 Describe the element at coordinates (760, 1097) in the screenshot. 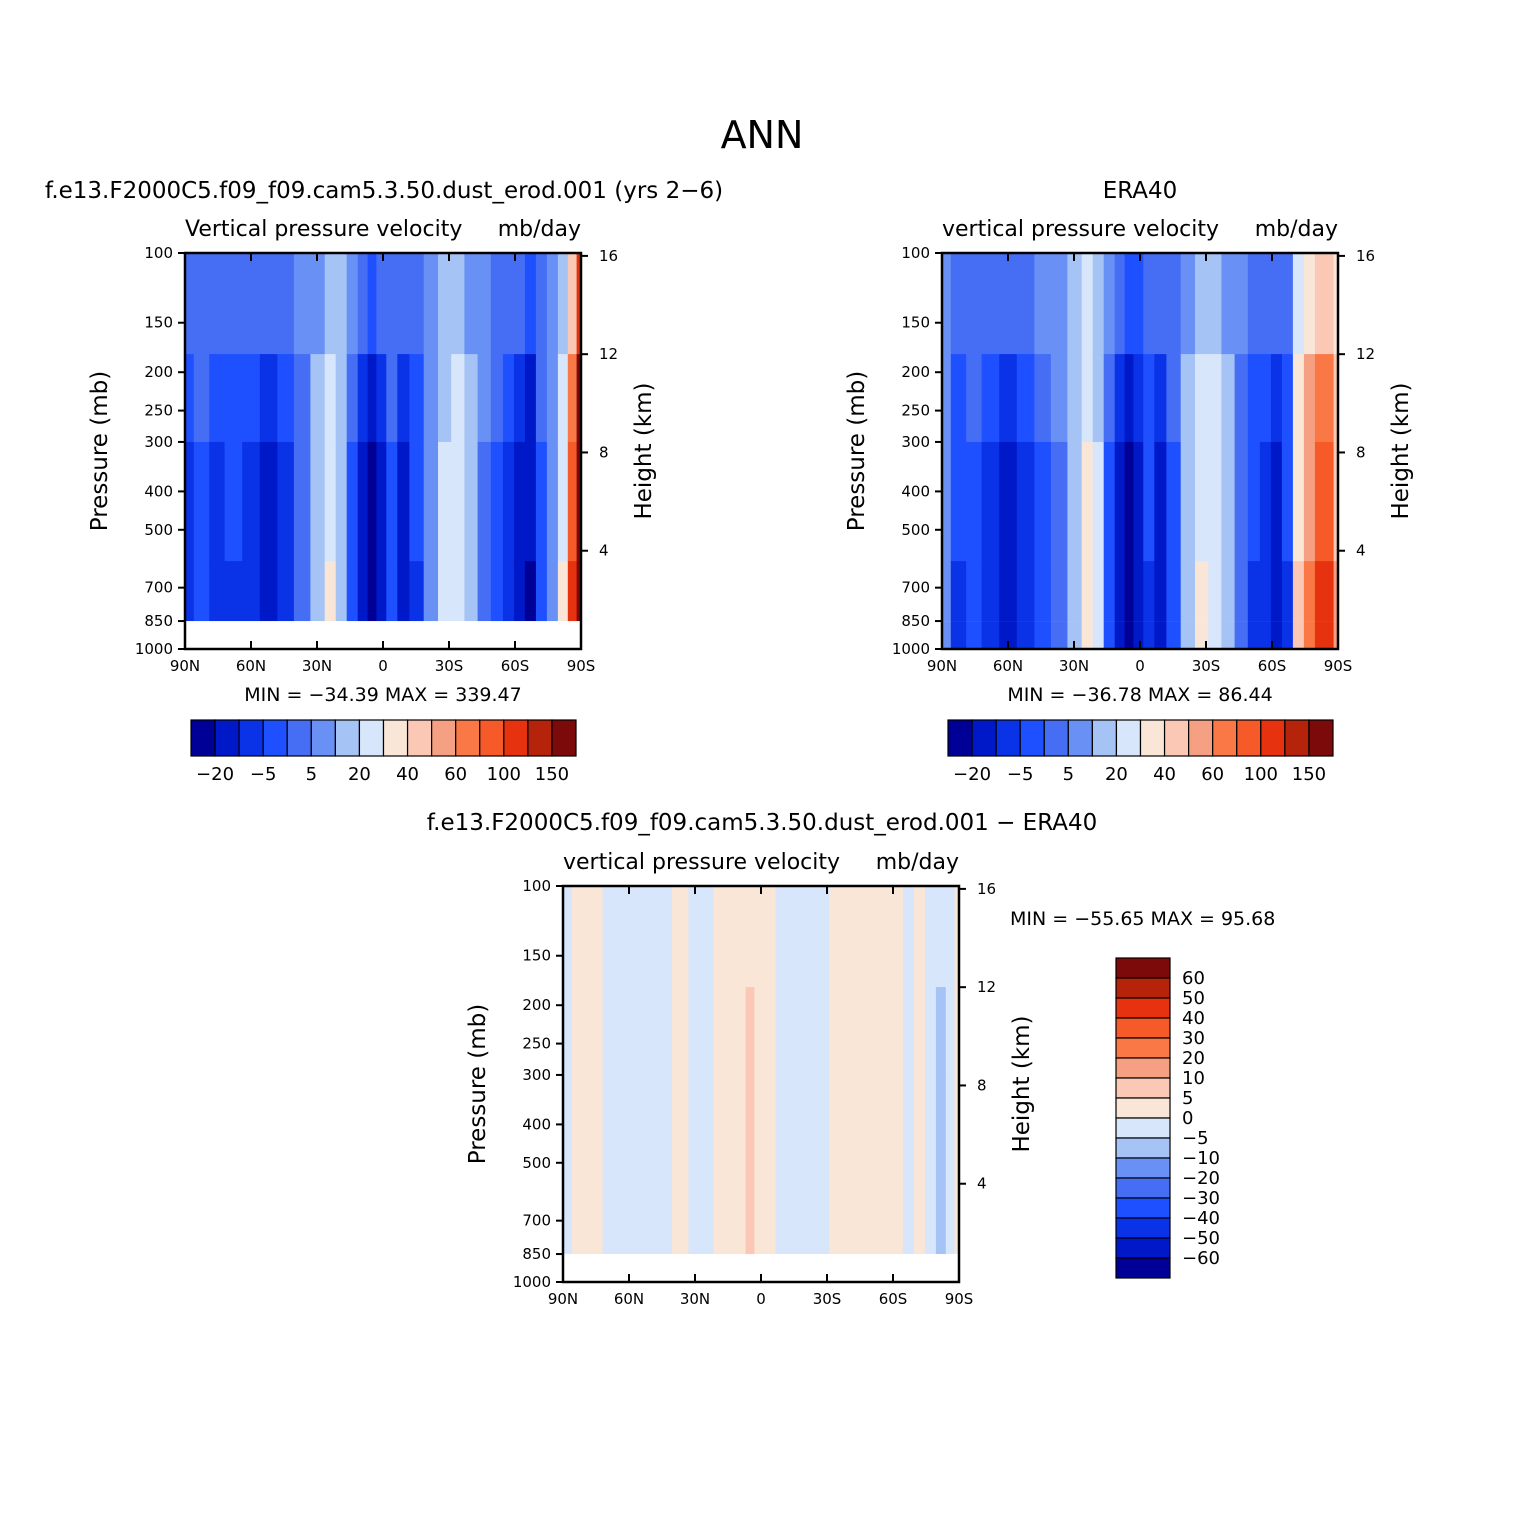

I see `x-axis: 90N 60N 30N 0 30S 60S 90S` at that location.